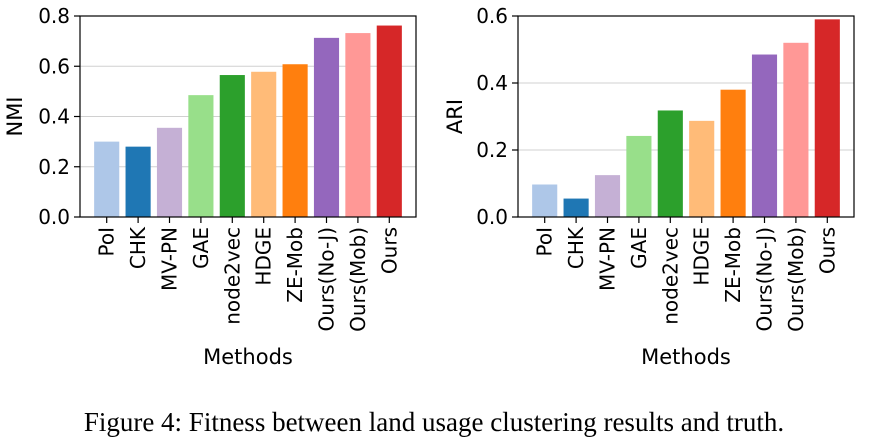  What do you see at coordinates (608, 259) in the screenshot?
I see `ari-xtick-label: MV-PN` at bounding box center [608, 259].